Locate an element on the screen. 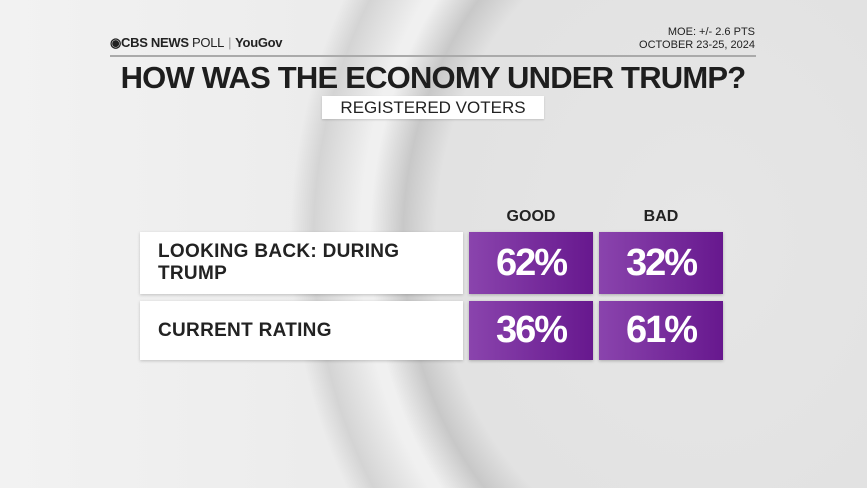 The image size is (867, 488). column-header-bad: BAD is located at coordinates (661, 216).